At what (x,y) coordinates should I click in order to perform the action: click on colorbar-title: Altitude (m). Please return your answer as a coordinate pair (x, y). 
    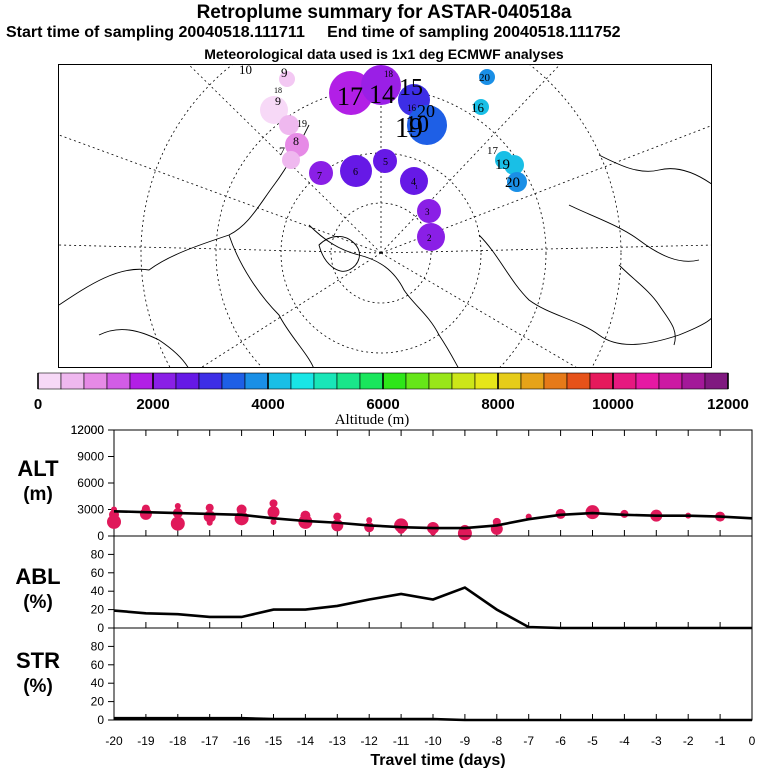
    Looking at the image, I should click on (372, 420).